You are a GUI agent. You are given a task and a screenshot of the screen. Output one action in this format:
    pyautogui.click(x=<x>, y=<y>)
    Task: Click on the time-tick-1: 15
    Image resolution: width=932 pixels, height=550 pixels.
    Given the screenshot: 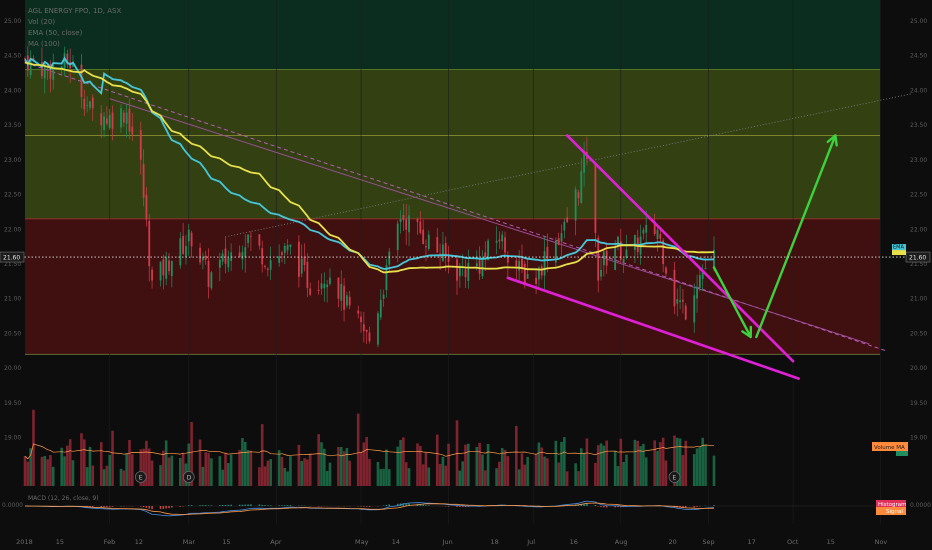 What is the action you would take?
    pyautogui.click(x=60, y=542)
    